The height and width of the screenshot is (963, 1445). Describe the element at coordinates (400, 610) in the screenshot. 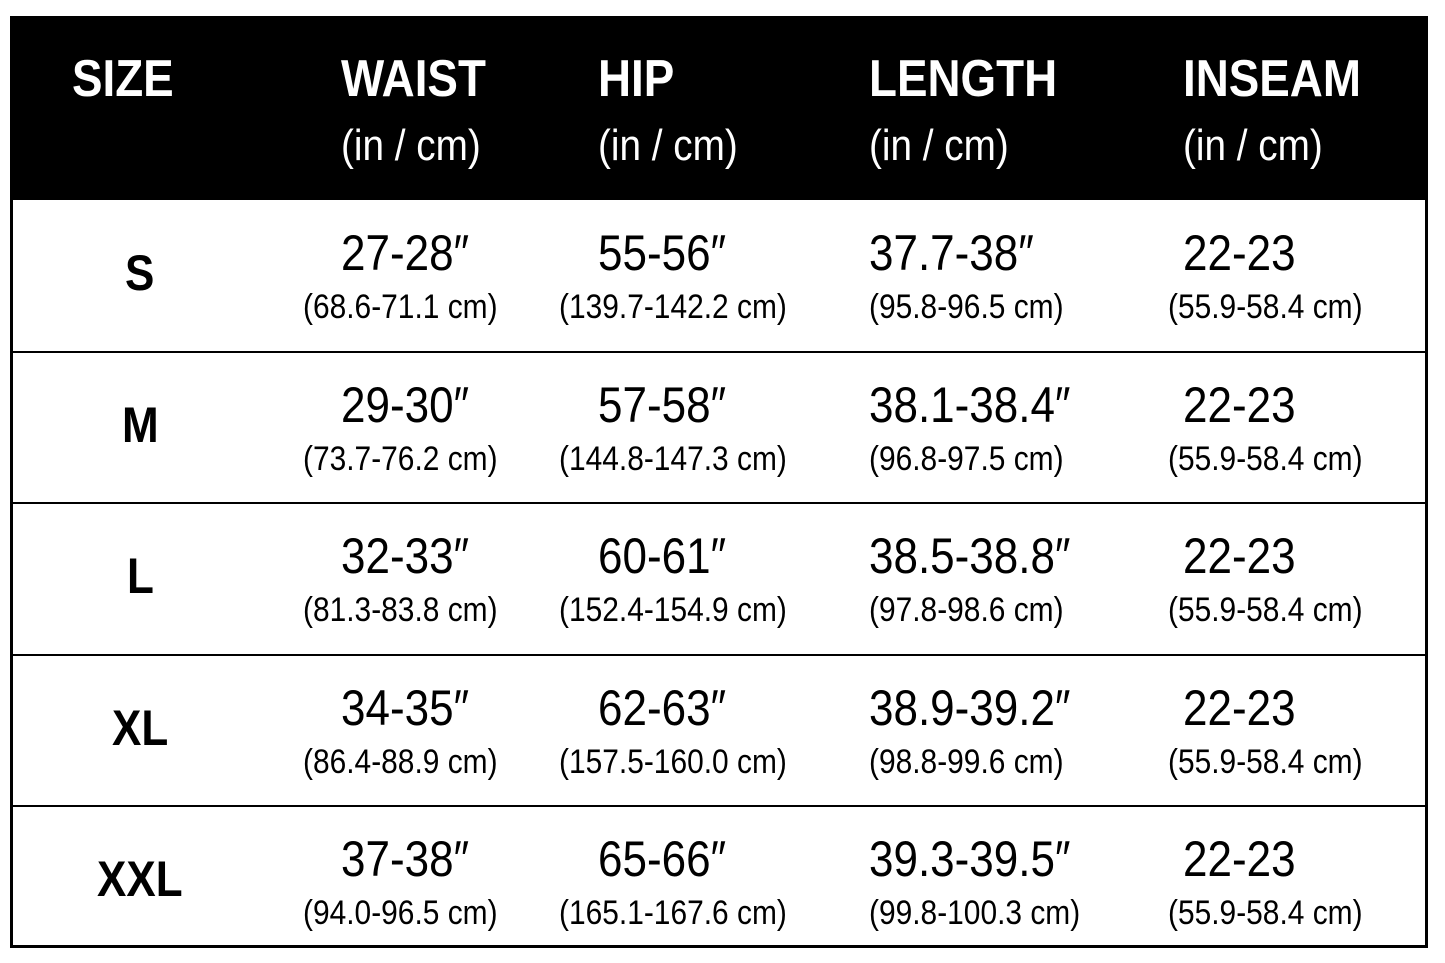

I see `cm-value: (81.3-83.8 cm)` at that location.